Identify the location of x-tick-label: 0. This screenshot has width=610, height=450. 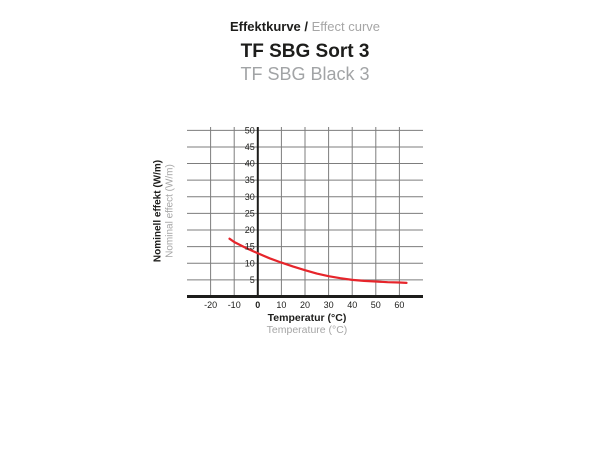
(257, 305).